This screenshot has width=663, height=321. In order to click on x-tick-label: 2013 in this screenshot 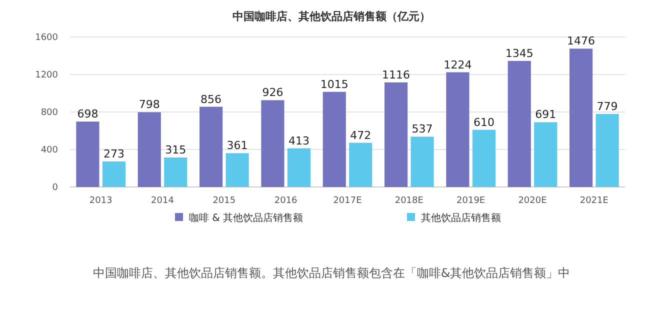, I will do `click(100, 201)`.